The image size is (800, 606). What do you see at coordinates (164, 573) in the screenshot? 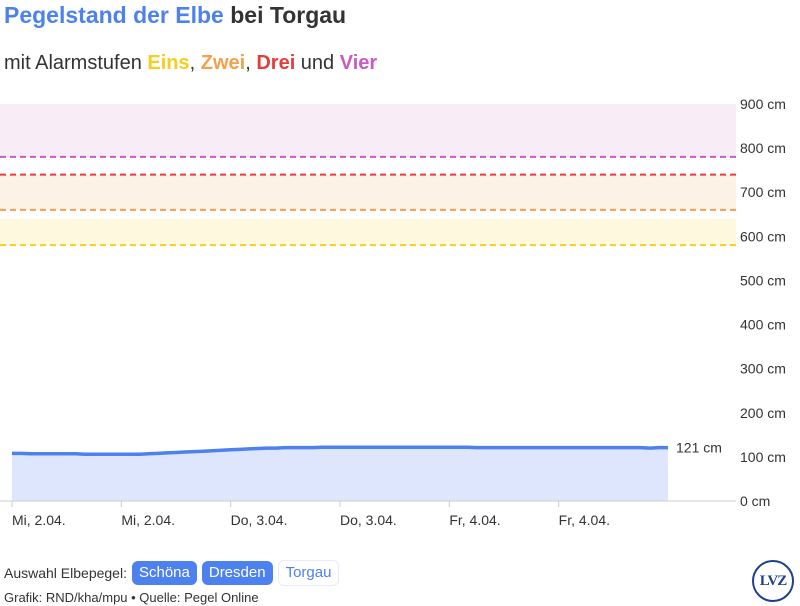
I see `gauge-option-schoena: Schöna` at bounding box center [164, 573].